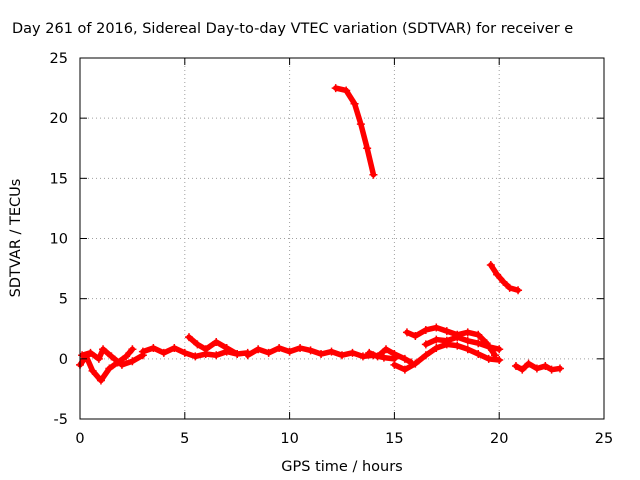 The image size is (640, 480). I want to click on y-tick-label: 5, so click(63, 300).